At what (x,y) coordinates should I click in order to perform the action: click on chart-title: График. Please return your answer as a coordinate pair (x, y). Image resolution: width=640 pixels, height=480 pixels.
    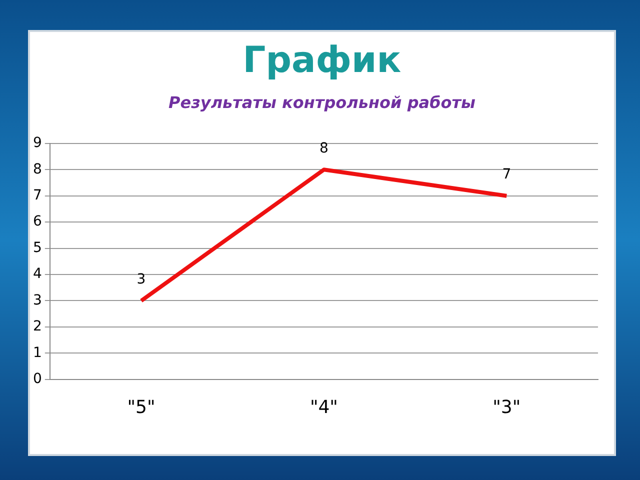
    Looking at the image, I should click on (322, 60).